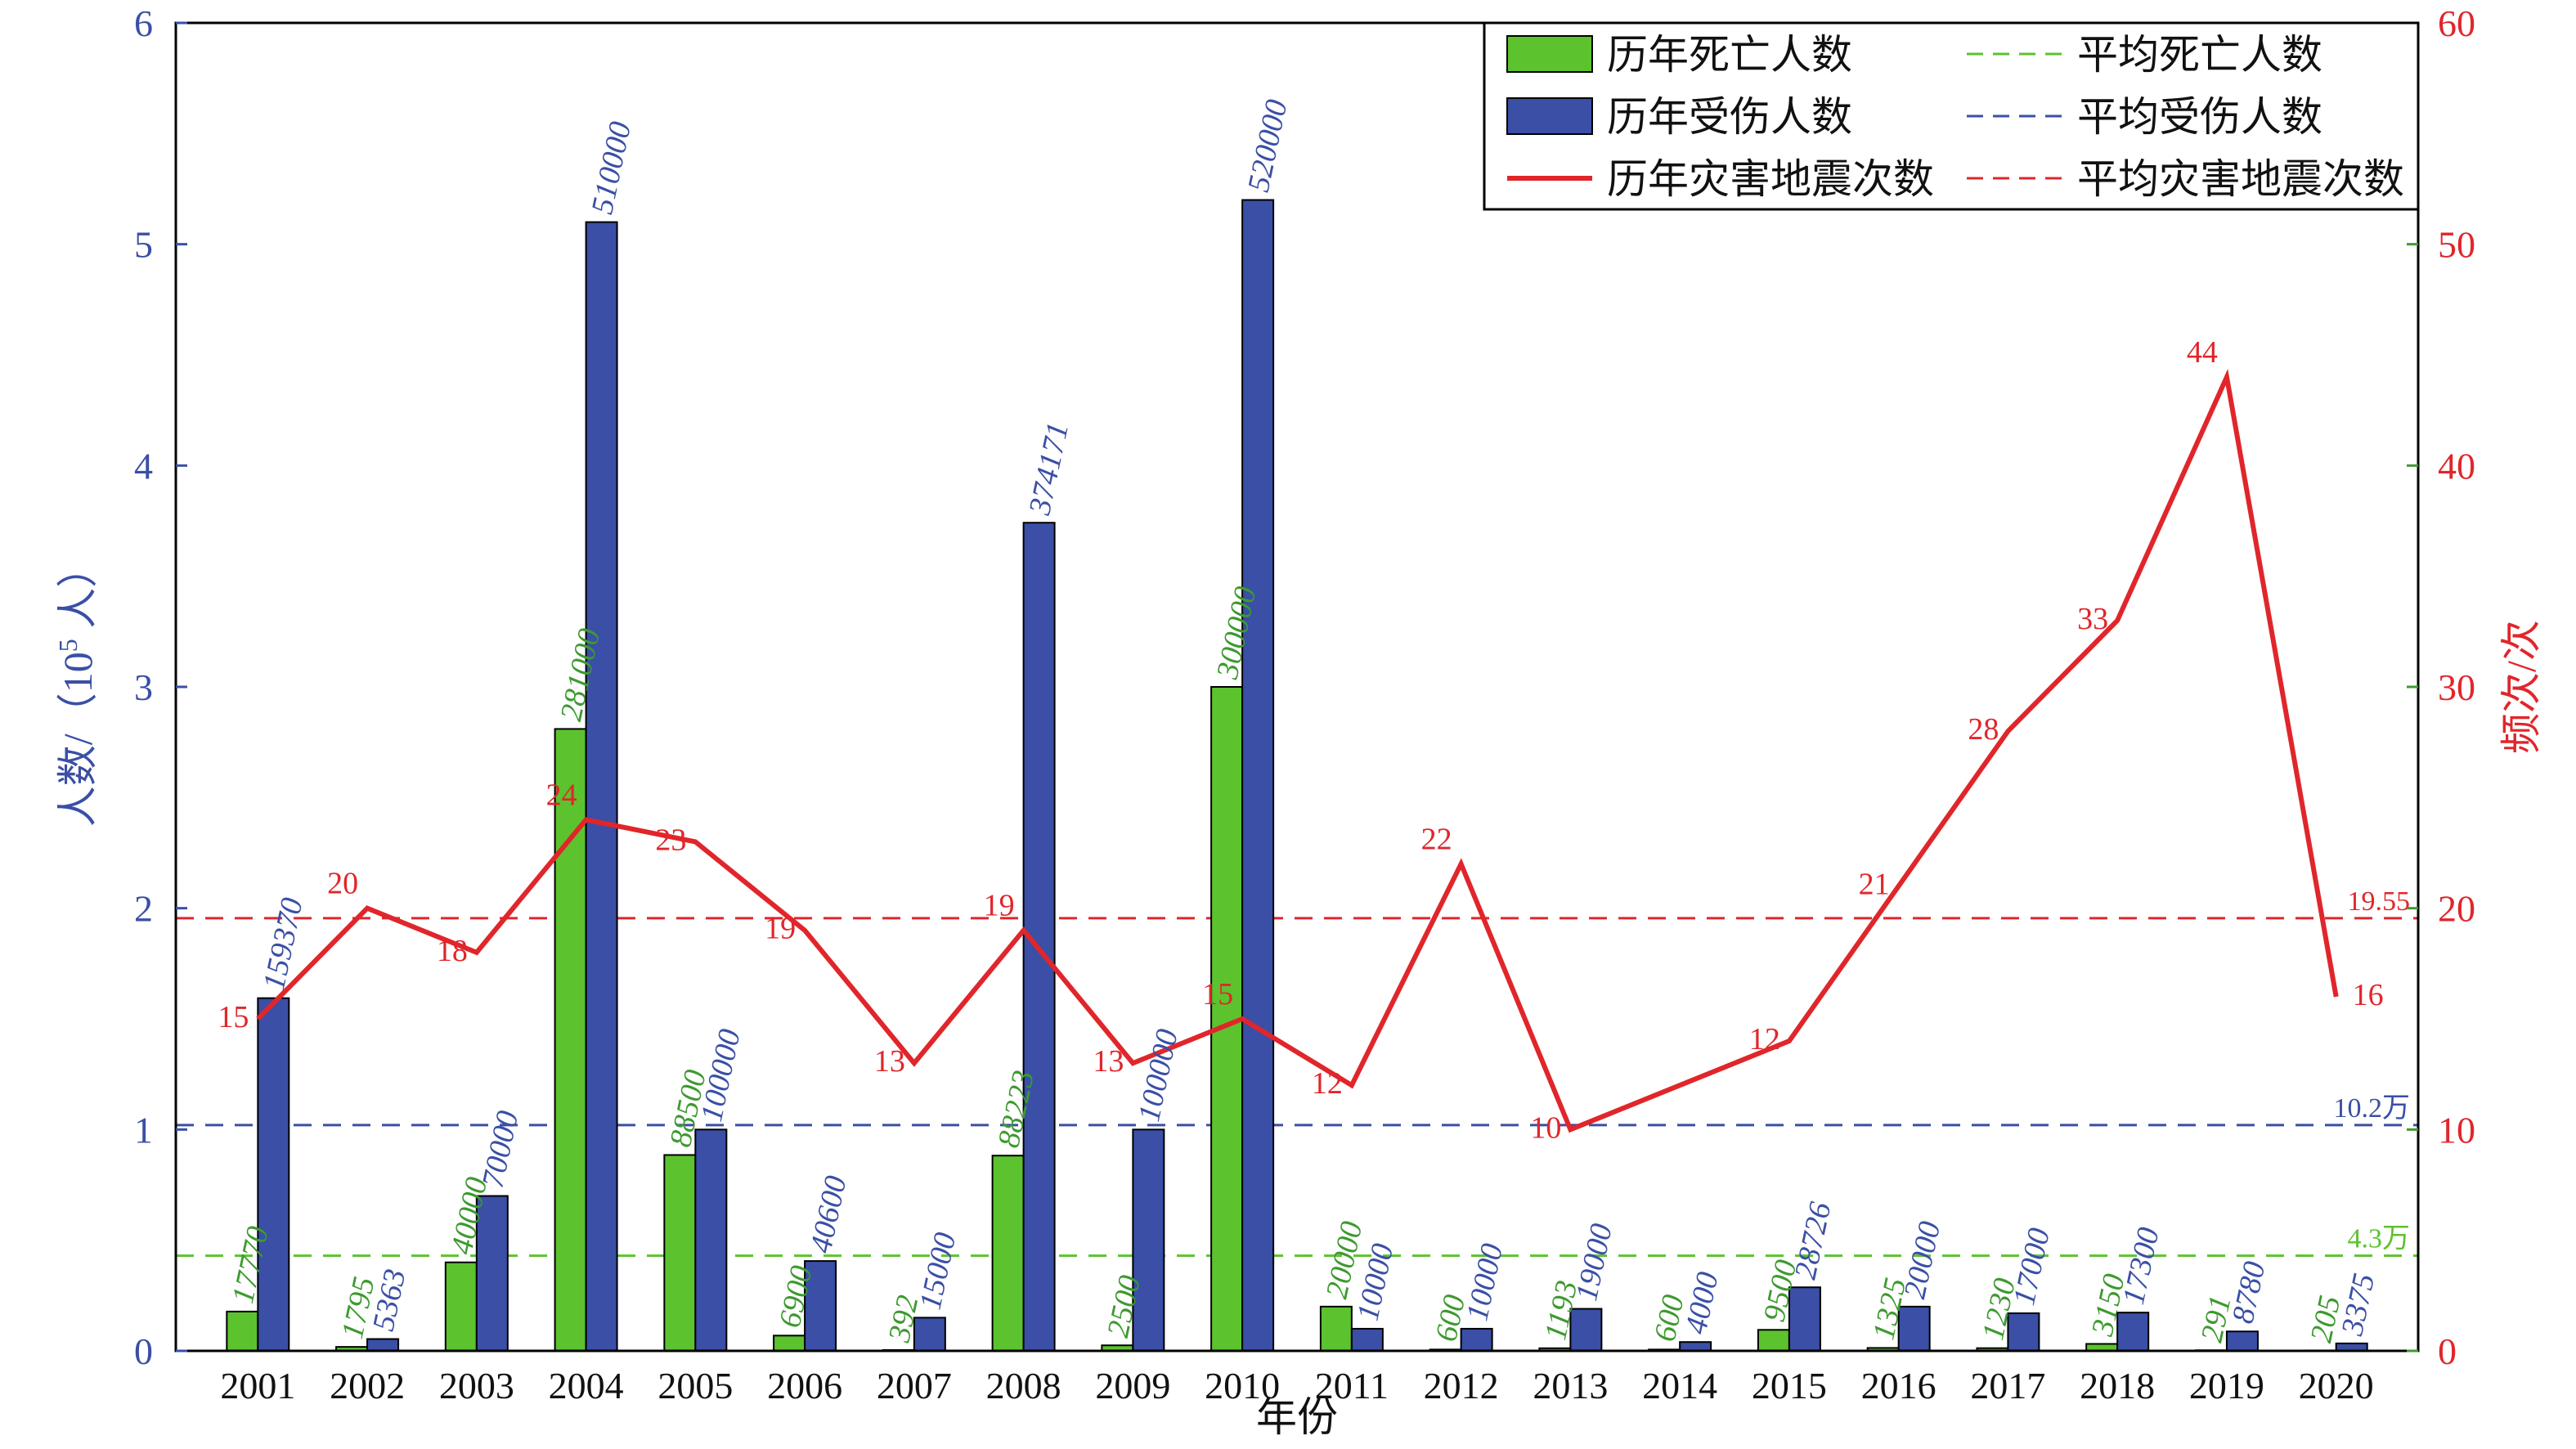 The image size is (2576, 1449). I want to click on x-tick-label: 2004, so click(586, 1385).